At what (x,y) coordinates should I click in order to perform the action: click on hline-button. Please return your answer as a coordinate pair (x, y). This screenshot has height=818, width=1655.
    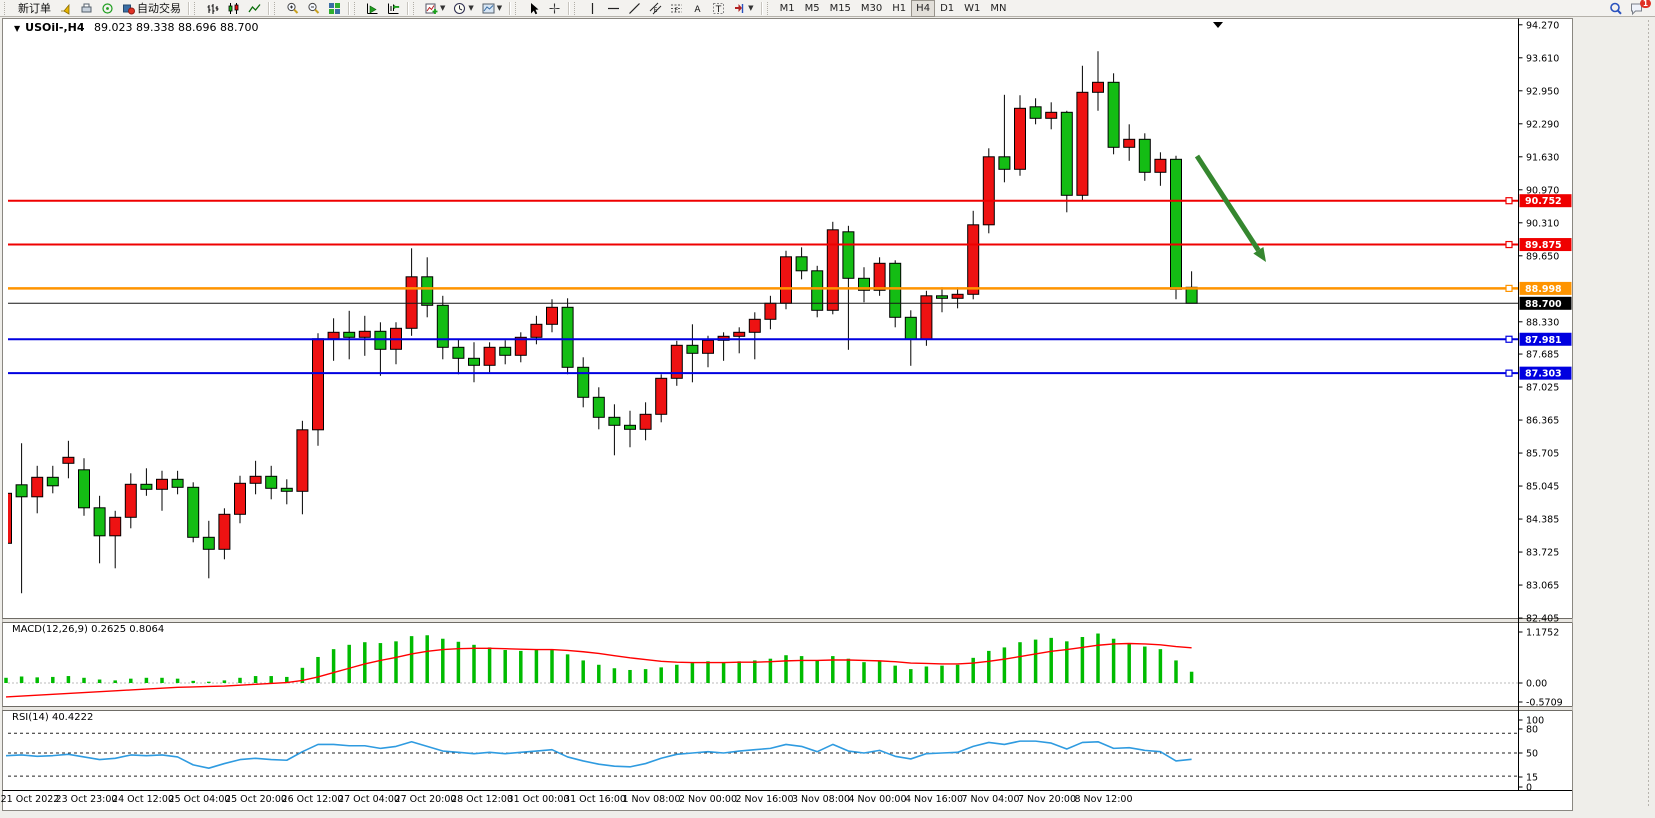
    Looking at the image, I should click on (613, 8).